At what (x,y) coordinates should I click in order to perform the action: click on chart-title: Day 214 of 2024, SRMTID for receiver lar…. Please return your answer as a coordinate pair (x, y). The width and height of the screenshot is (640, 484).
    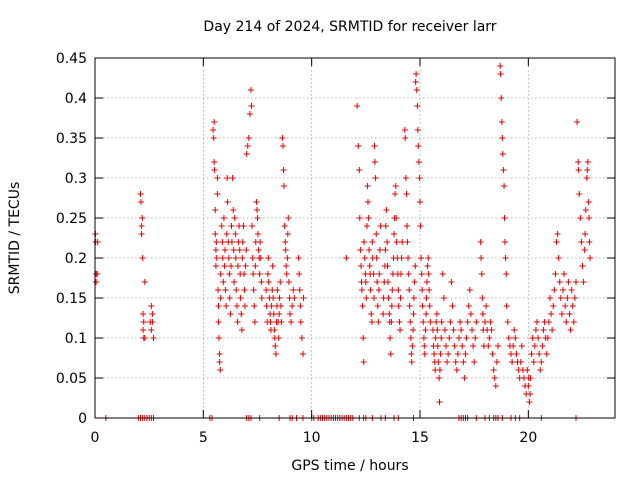
    Looking at the image, I should click on (349, 27).